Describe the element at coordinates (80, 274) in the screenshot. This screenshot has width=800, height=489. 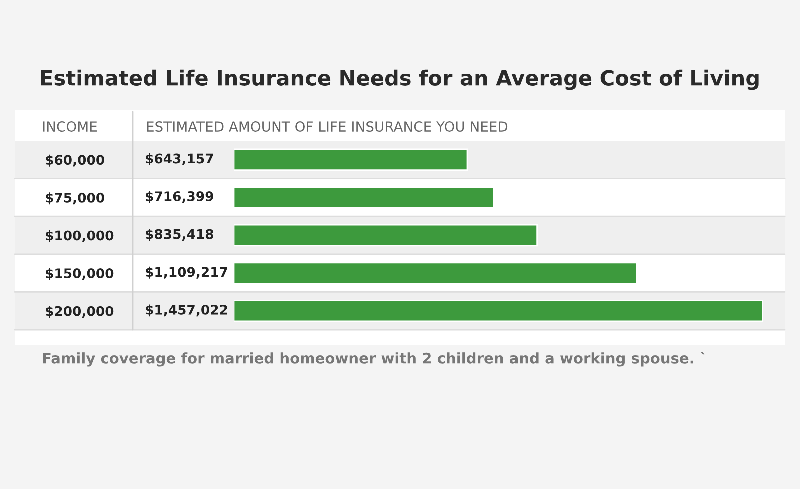
I see `y-tick-label: $150,000` at that location.